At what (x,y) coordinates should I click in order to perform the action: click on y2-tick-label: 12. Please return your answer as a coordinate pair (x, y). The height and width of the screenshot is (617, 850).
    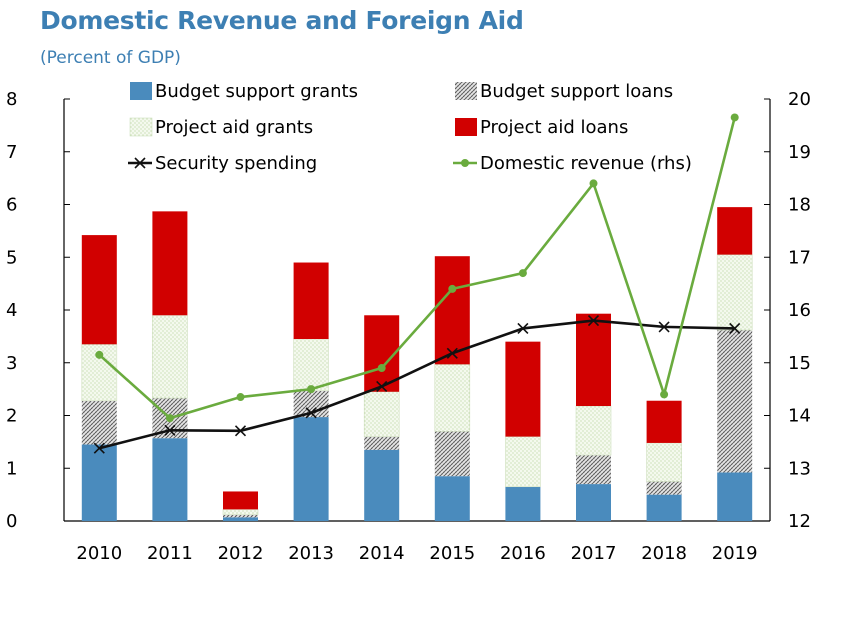
    Looking at the image, I should click on (799, 521).